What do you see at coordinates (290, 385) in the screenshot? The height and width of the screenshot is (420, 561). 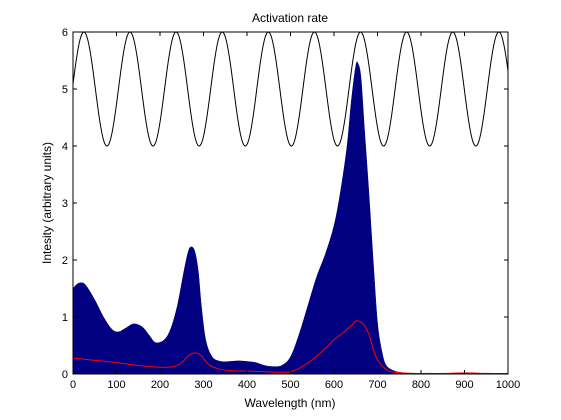 I see `x-tick-label: 500` at bounding box center [290, 385].